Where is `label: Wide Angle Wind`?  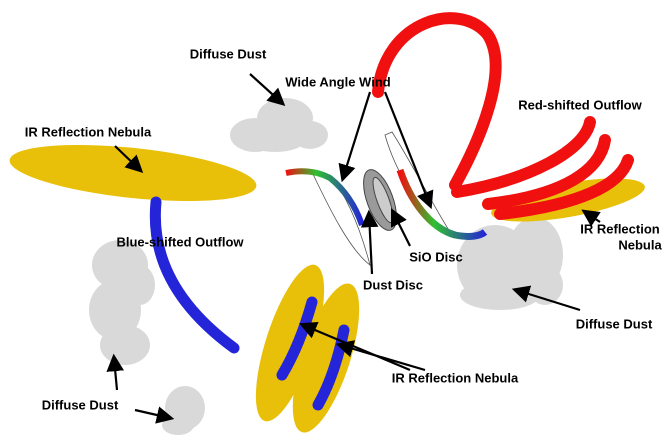 label: Wide Angle Wind is located at coordinates (338, 81).